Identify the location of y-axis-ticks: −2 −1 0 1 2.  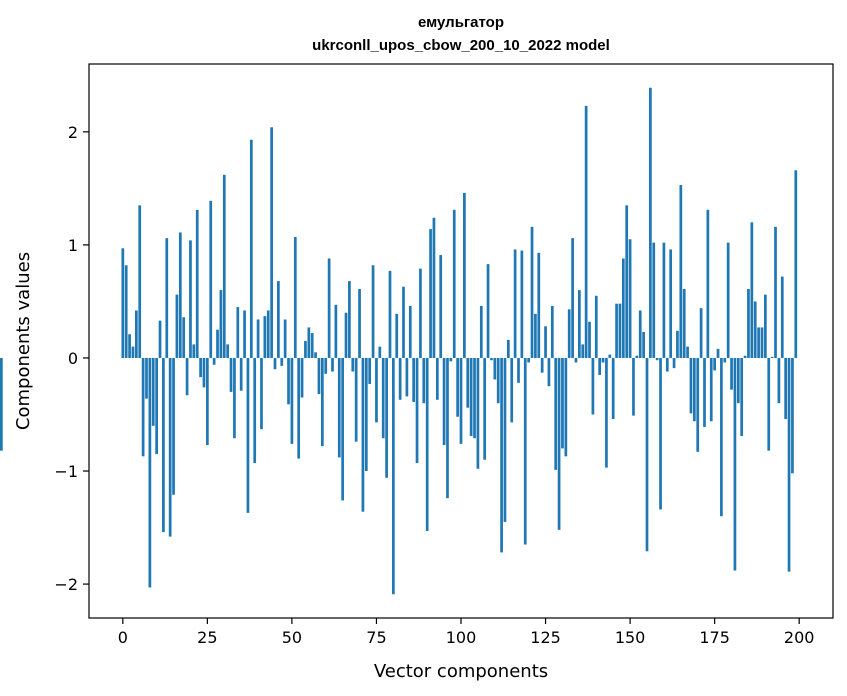
(71, 358).